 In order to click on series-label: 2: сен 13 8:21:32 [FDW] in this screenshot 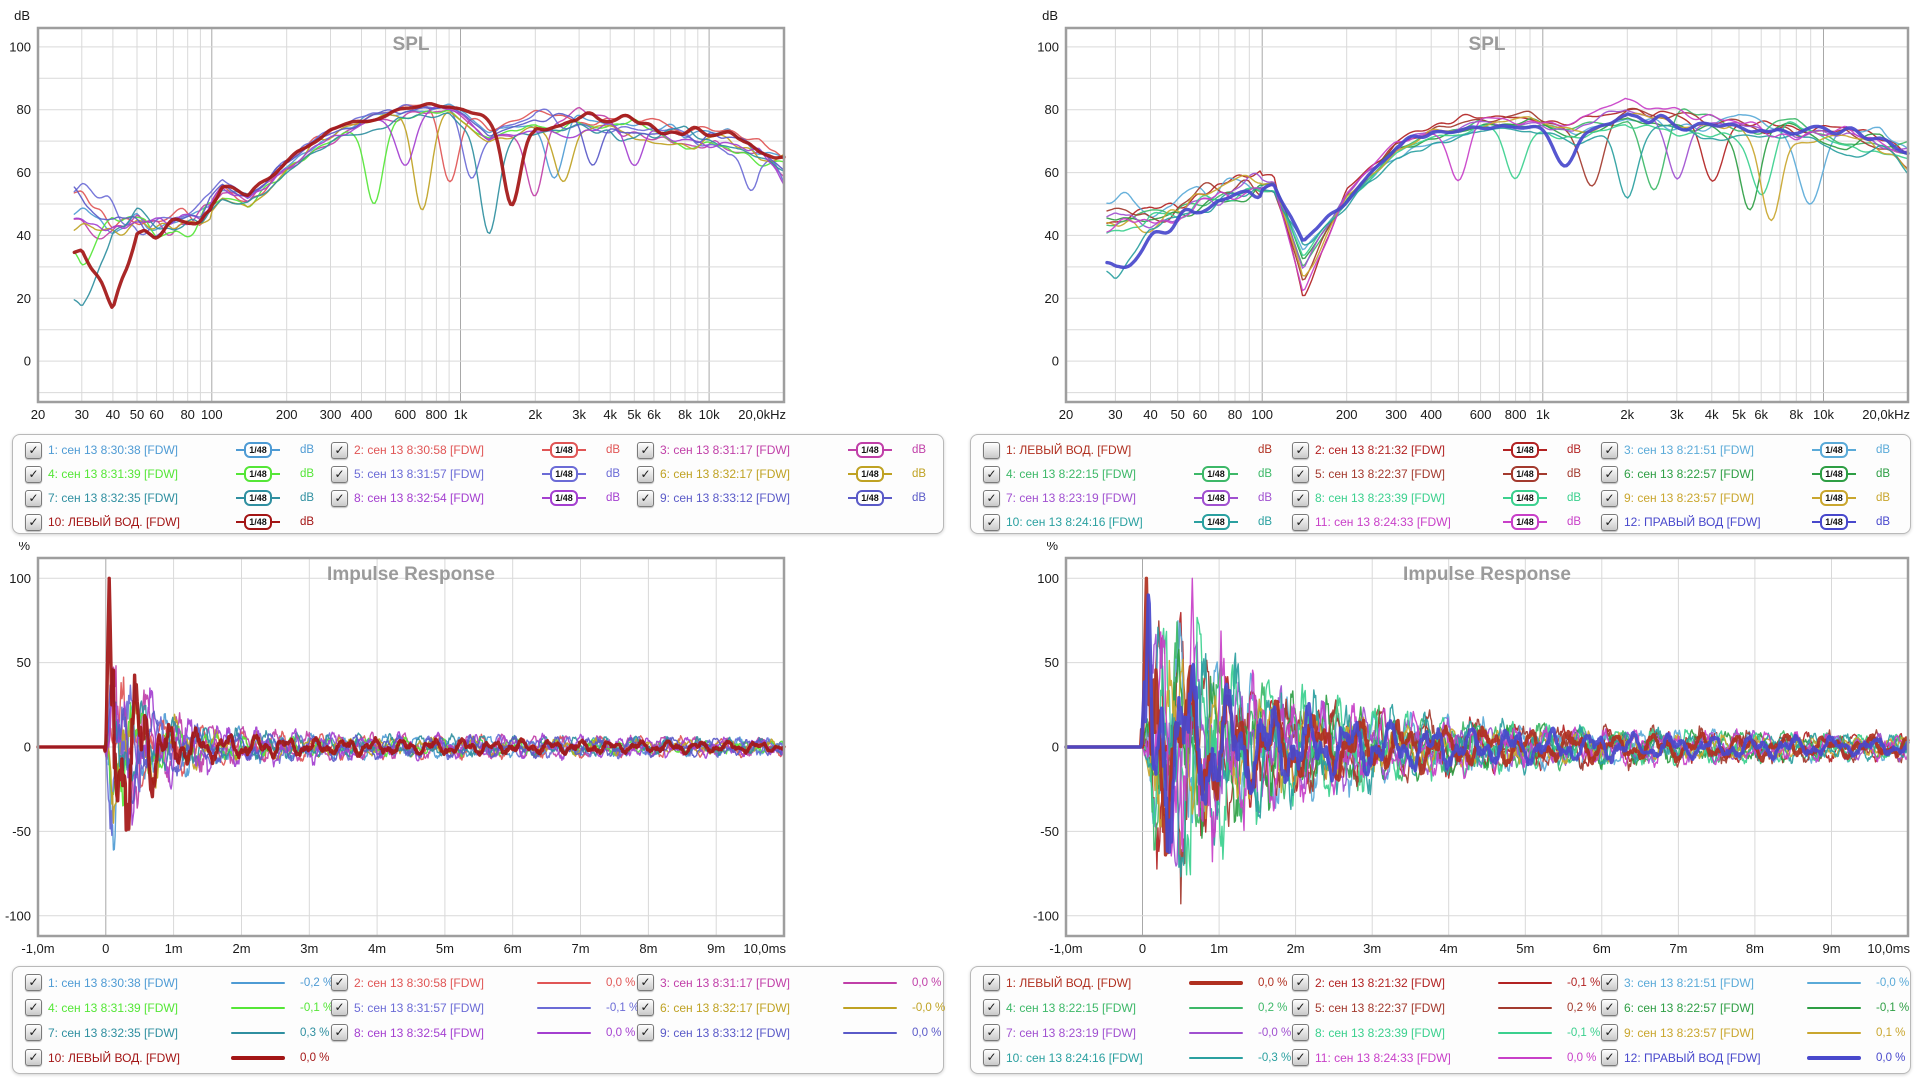, I will do `click(1380, 450)`.